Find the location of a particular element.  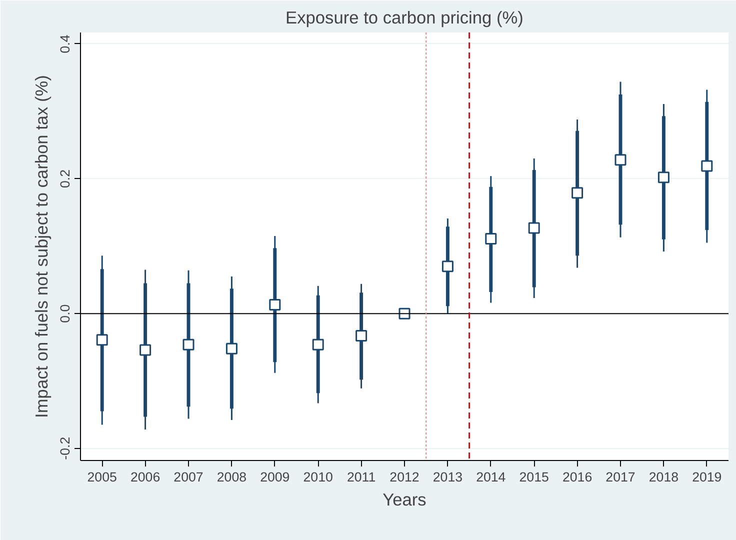

x-axis-title: Years is located at coordinates (404, 500).